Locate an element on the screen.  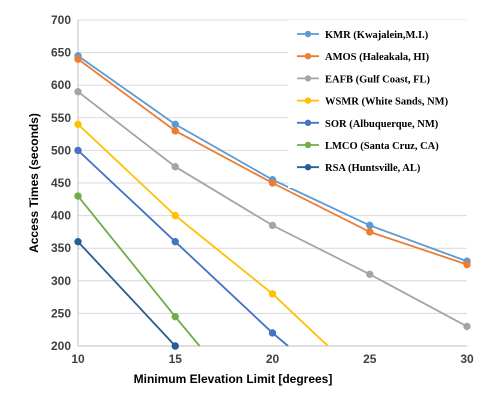
legend-item: LMCO (Santa Cruz, CA) is located at coordinates (368, 146).